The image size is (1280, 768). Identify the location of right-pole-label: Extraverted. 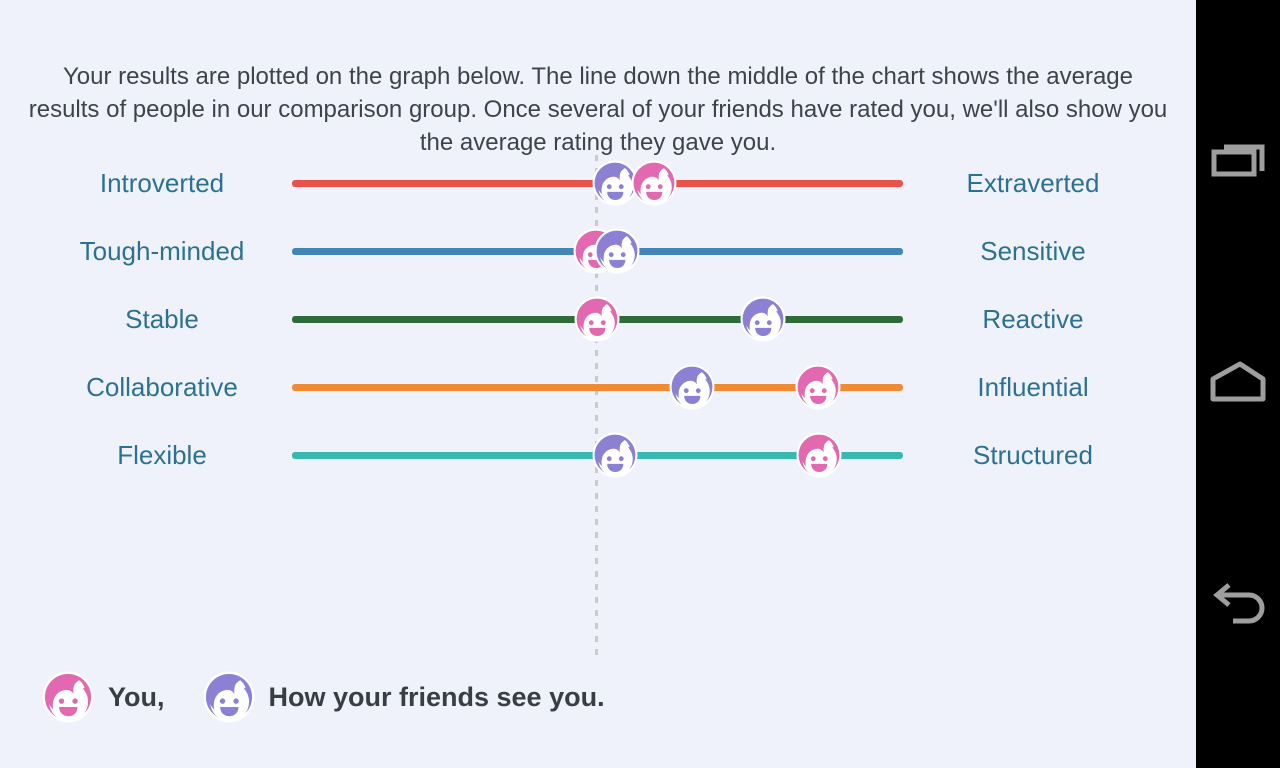
(1033, 183).